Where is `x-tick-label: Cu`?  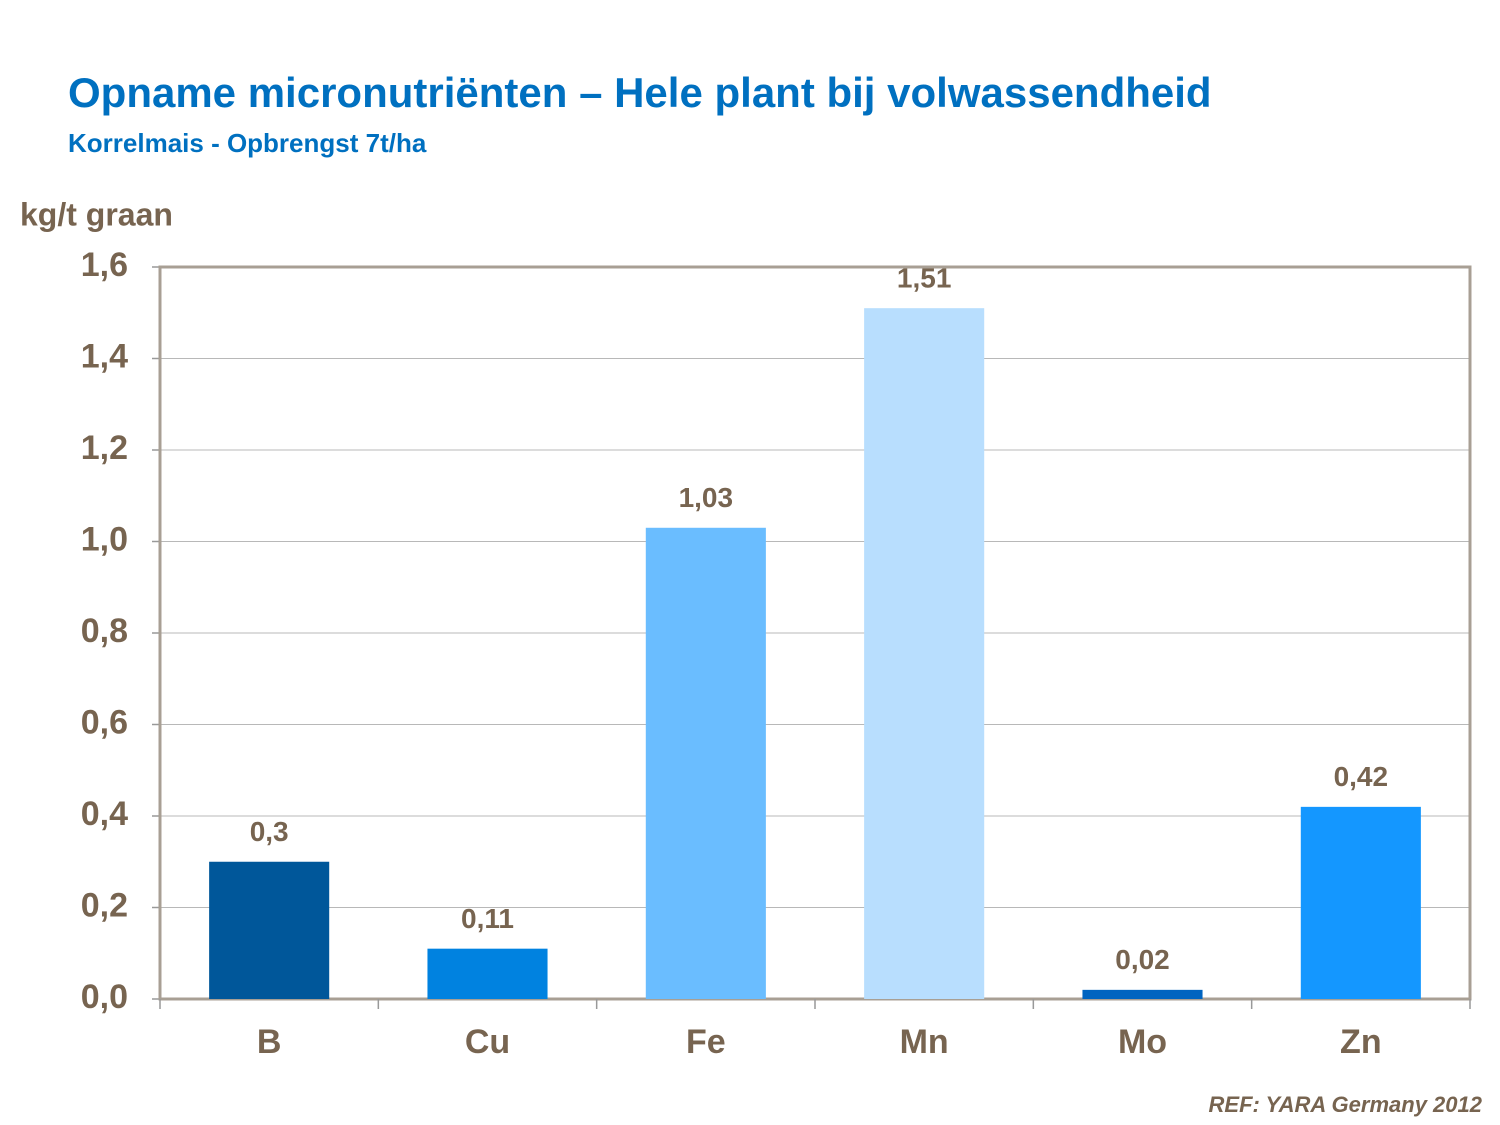
x-tick-label: Cu is located at coordinates (487, 1042).